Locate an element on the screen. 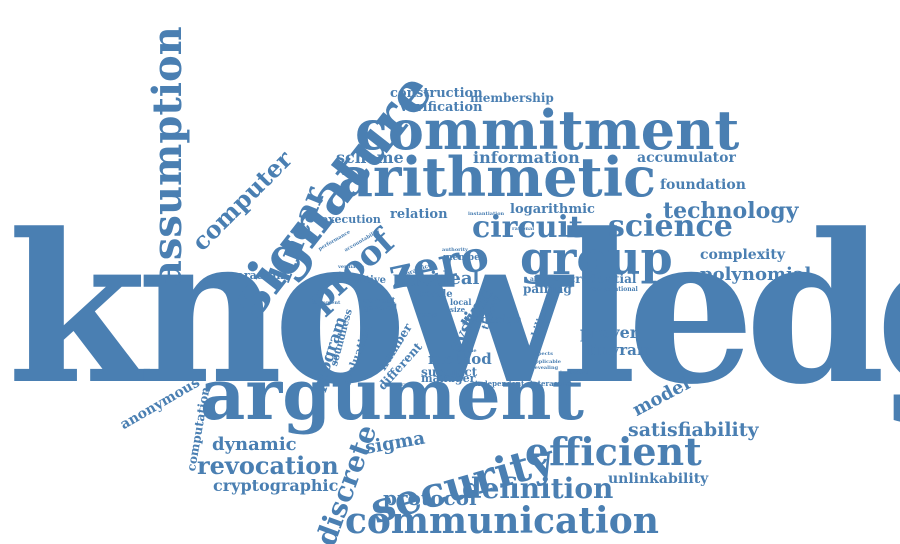 The width and height of the screenshot is (900, 544). word-revocation: revocation is located at coordinates (268, 465).